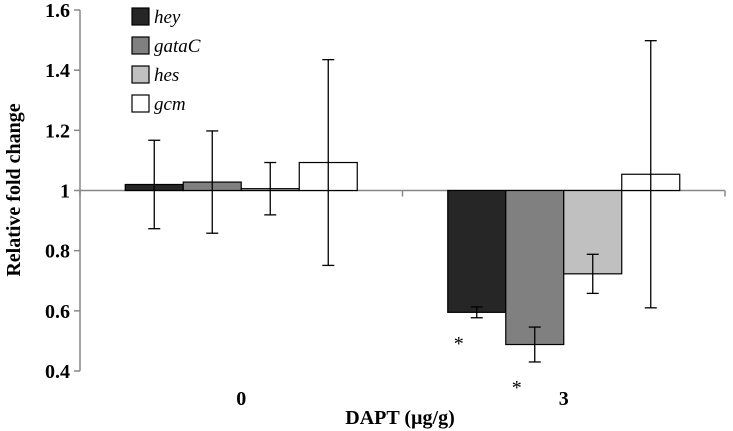  I want to click on y-axis: 0.4 0.6 0.8 1 1.2 1.4 1.6, so click(63, 191).